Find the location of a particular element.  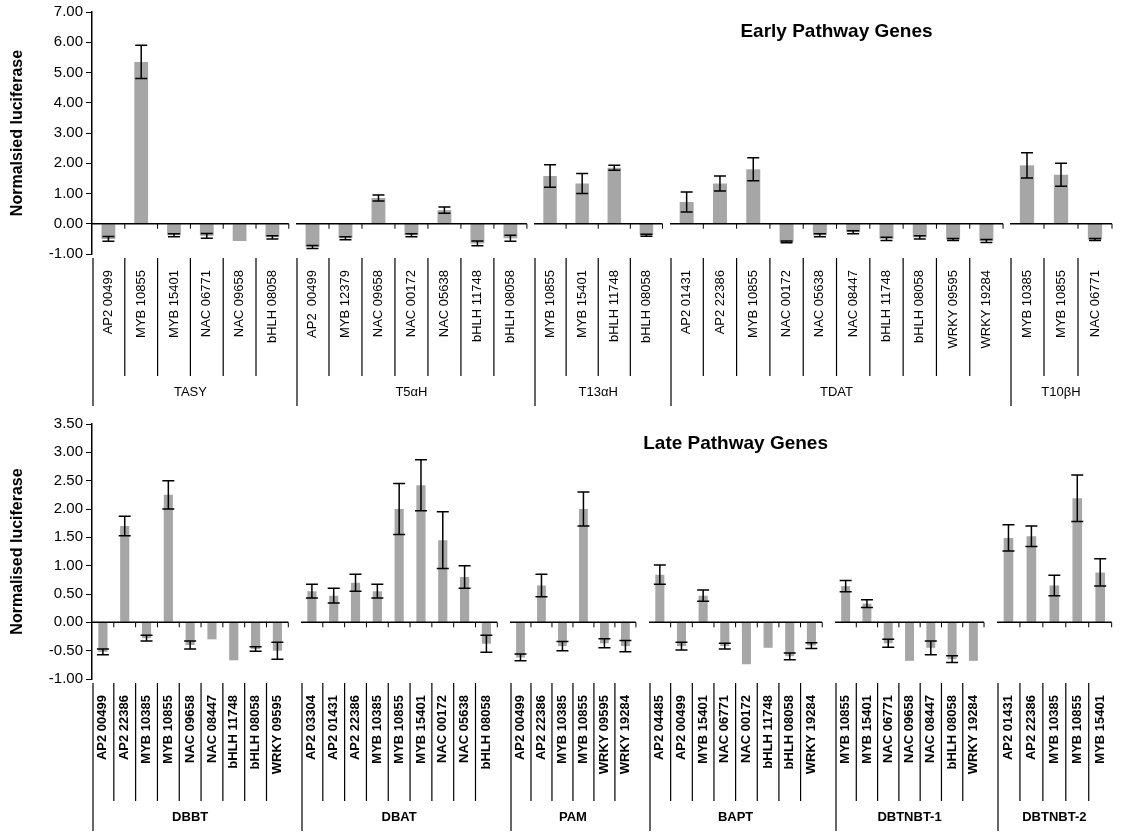

y-tick-label: 6.00 is located at coordinates (68, 41).